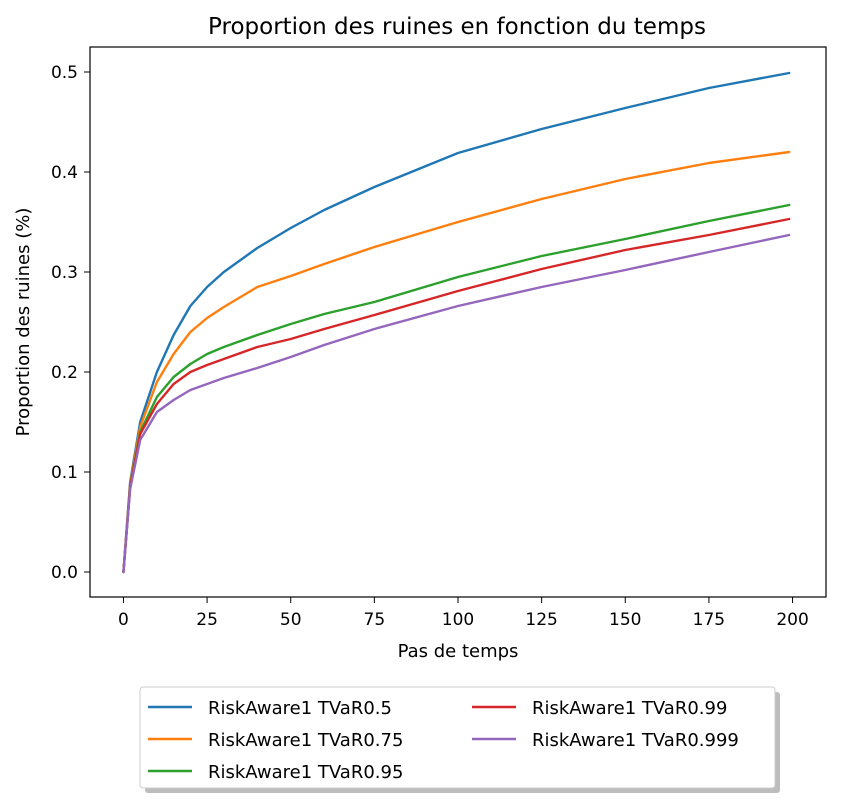 Image resolution: width=842 pixels, height=804 pixels. Describe the element at coordinates (458, 651) in the screenshot. I see `x-axis-label: Pas de temps` at that location.